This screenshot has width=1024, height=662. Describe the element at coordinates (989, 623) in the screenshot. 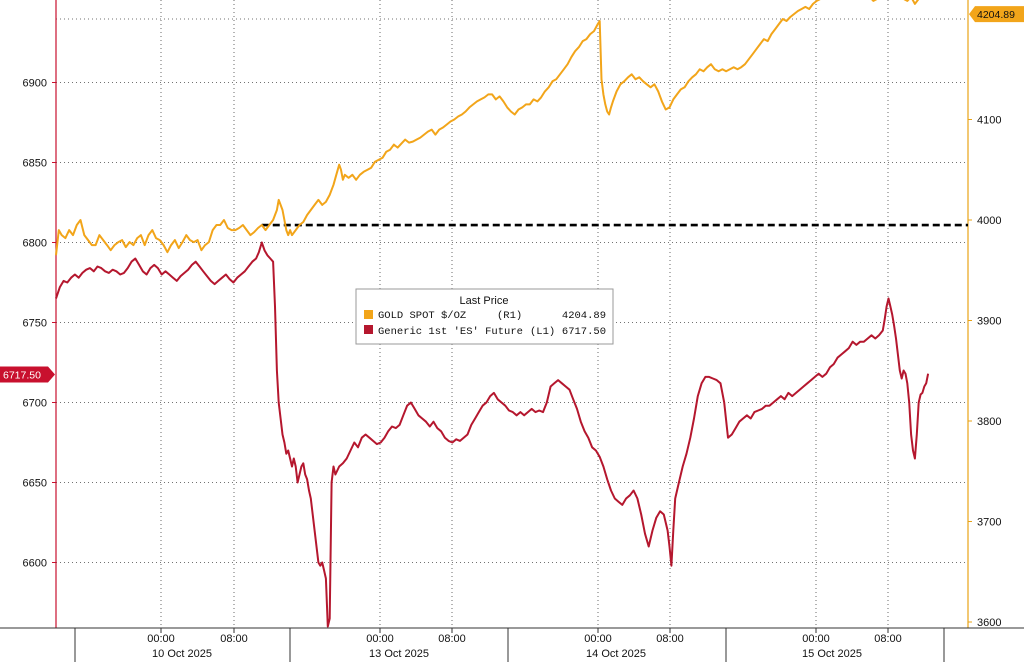

I see `right-tick-label: 3600` at that location.